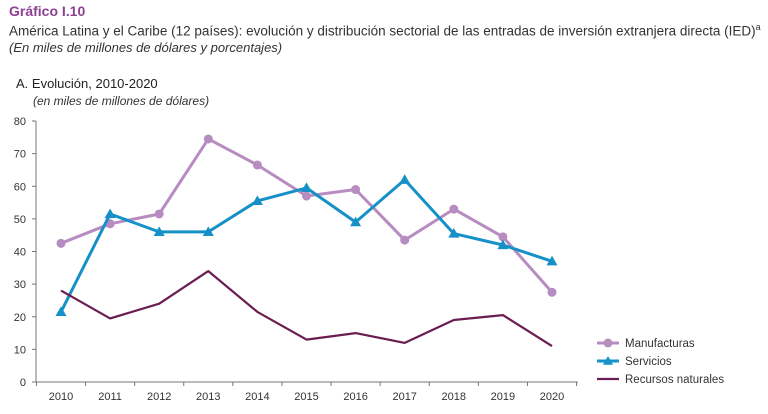  I want to click on x-tick-label: 2011, so click(110, 397).